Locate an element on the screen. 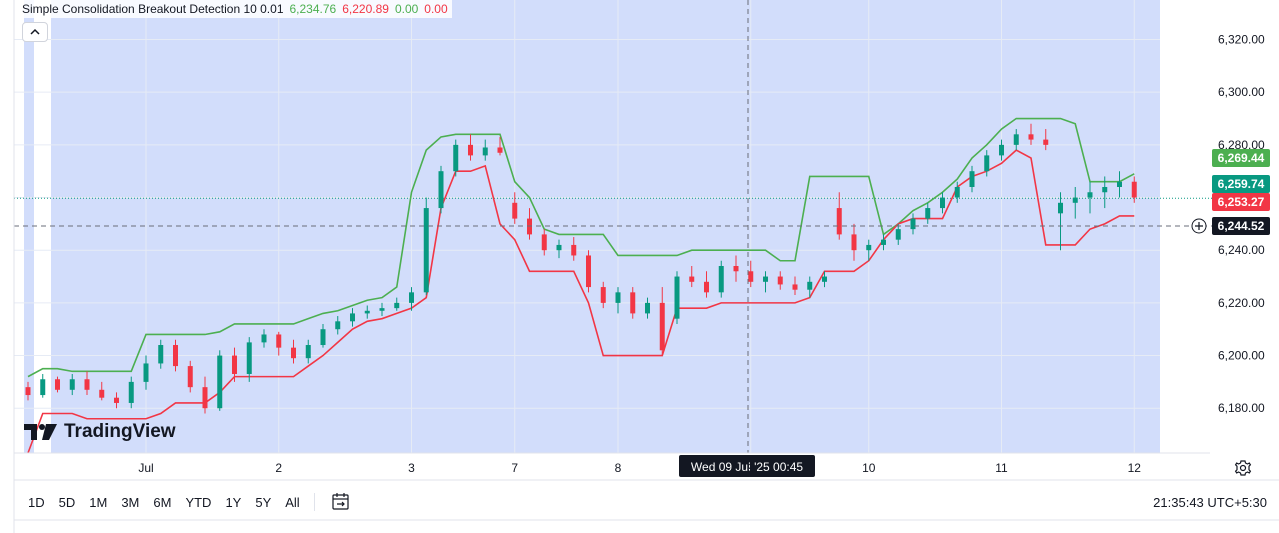  crosshair-price-label: 6,244.52 is located at coordinates (1241, 226).